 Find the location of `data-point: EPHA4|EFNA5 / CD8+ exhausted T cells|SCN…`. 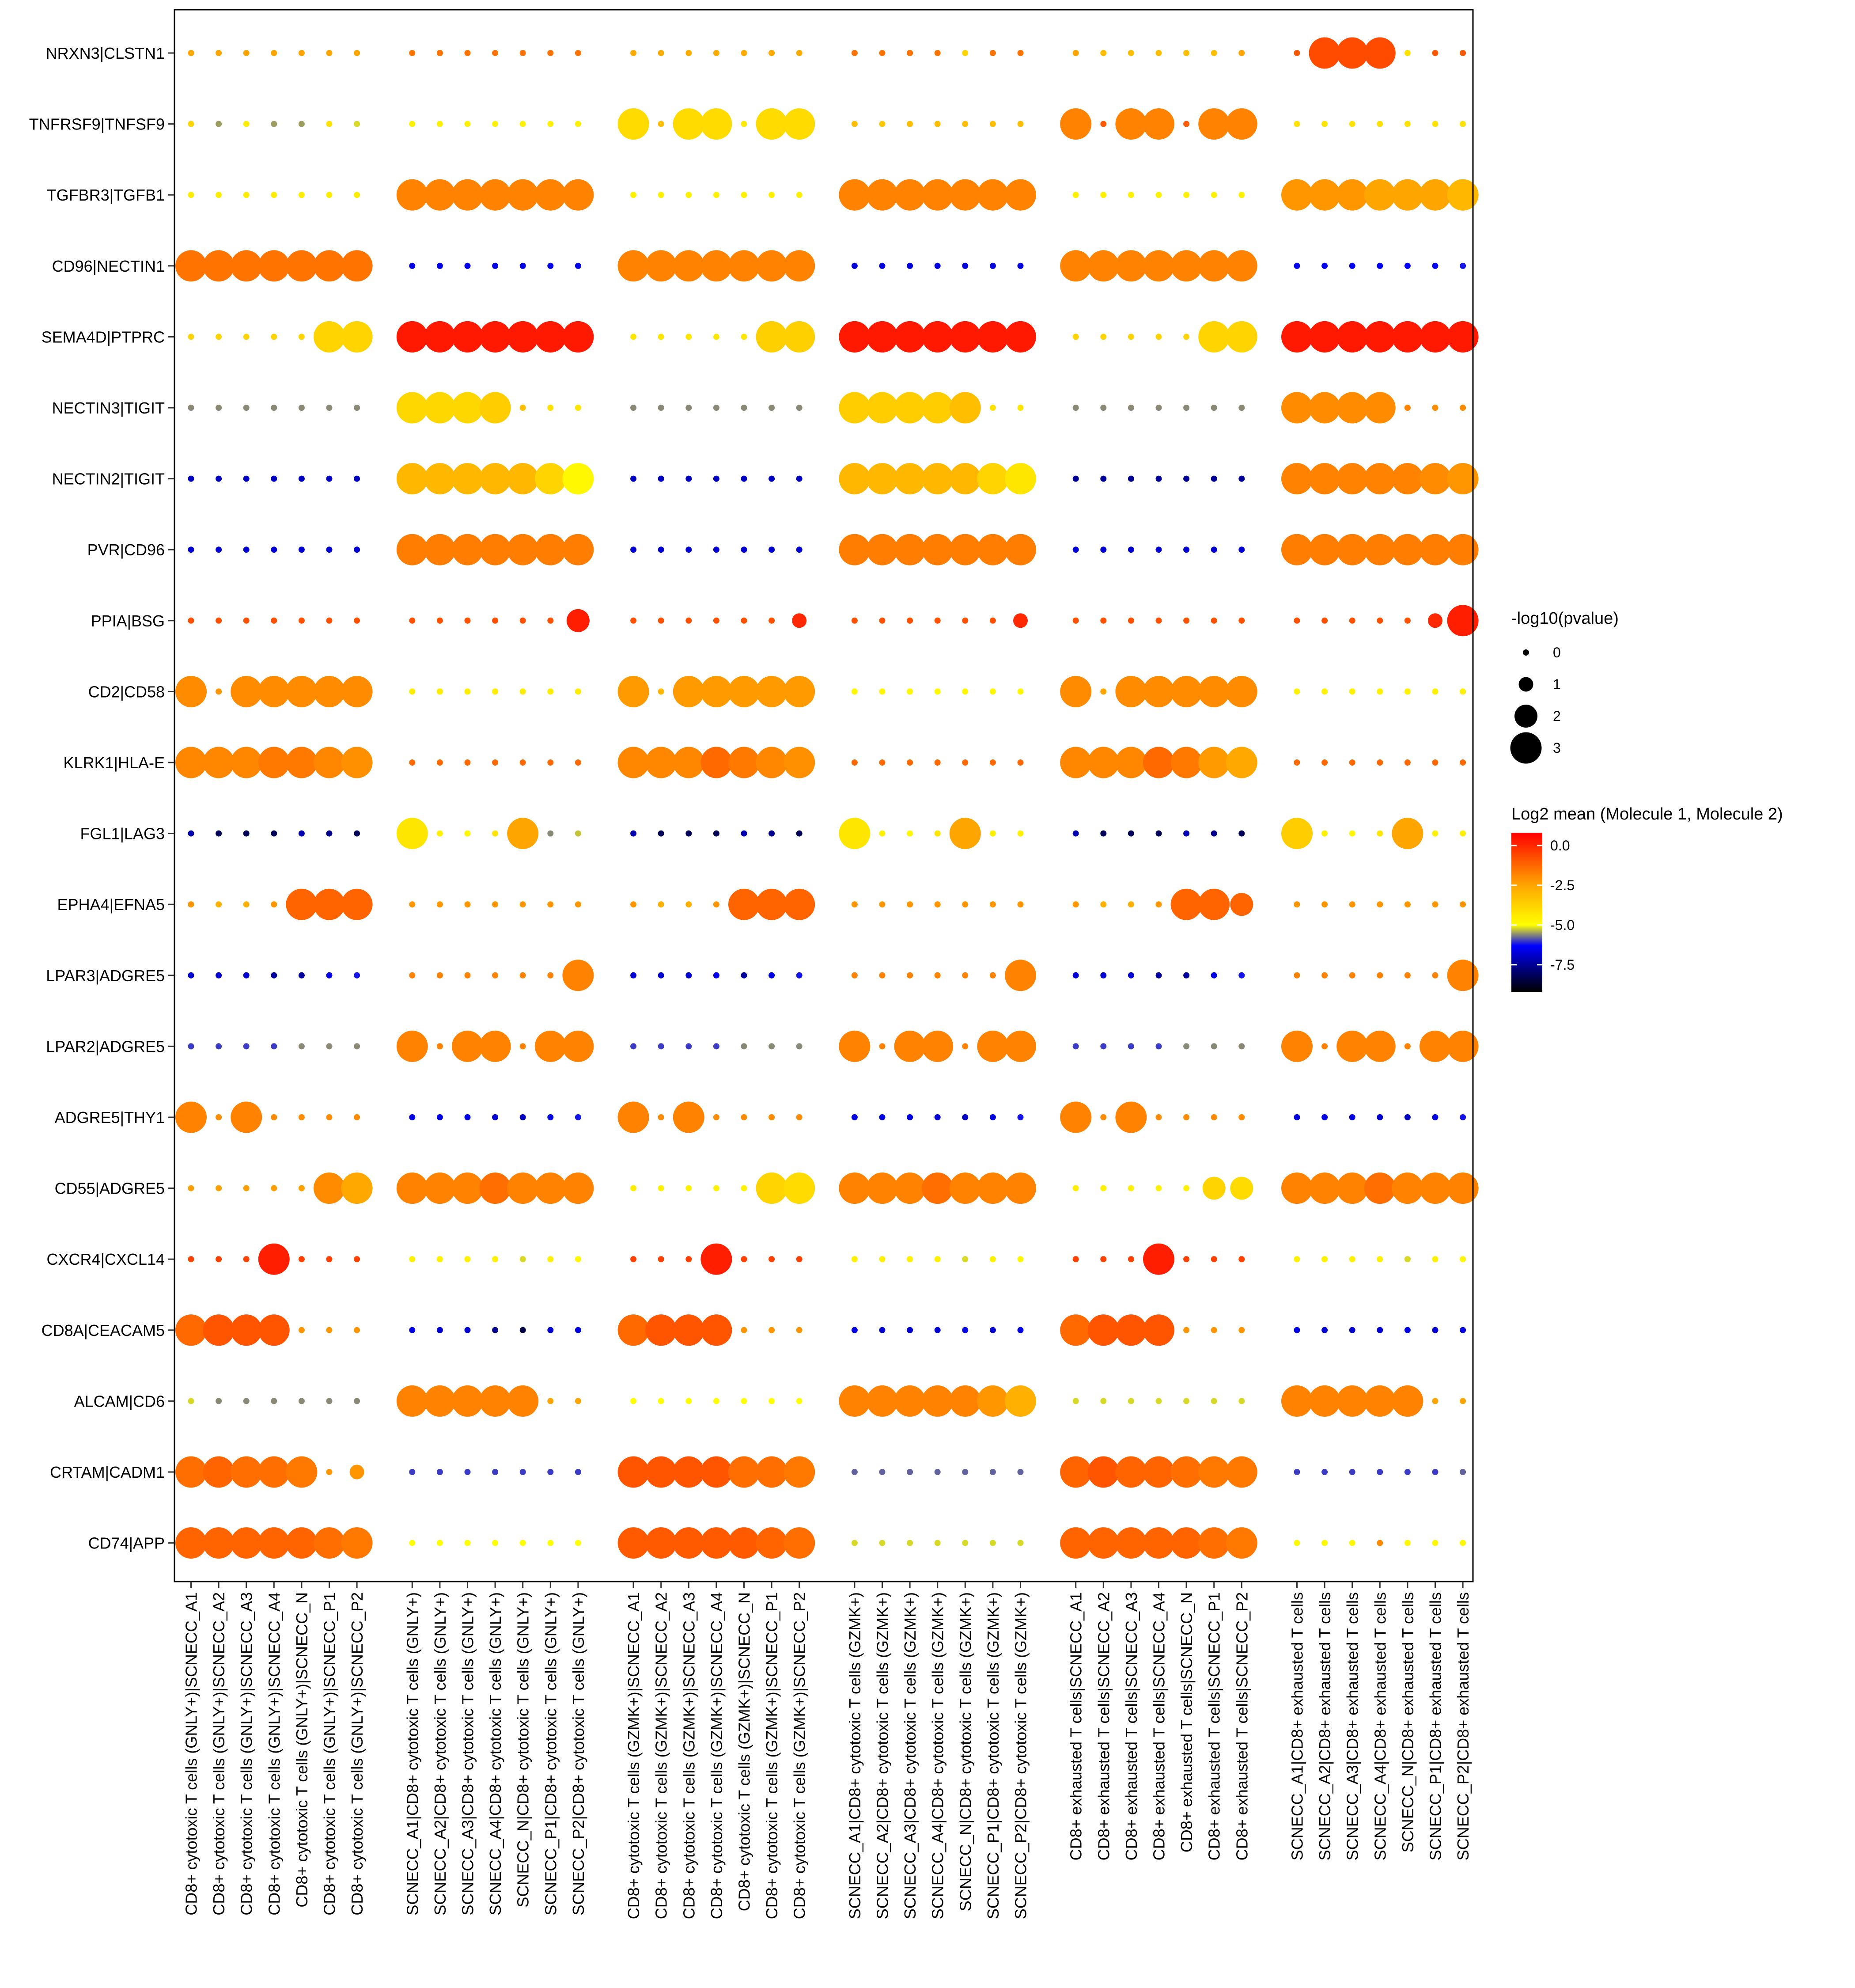

data-point: EPHA4|EFNA5 / CD8+ exhausted T cells|SCN… is located at coordinates (1186, 904).